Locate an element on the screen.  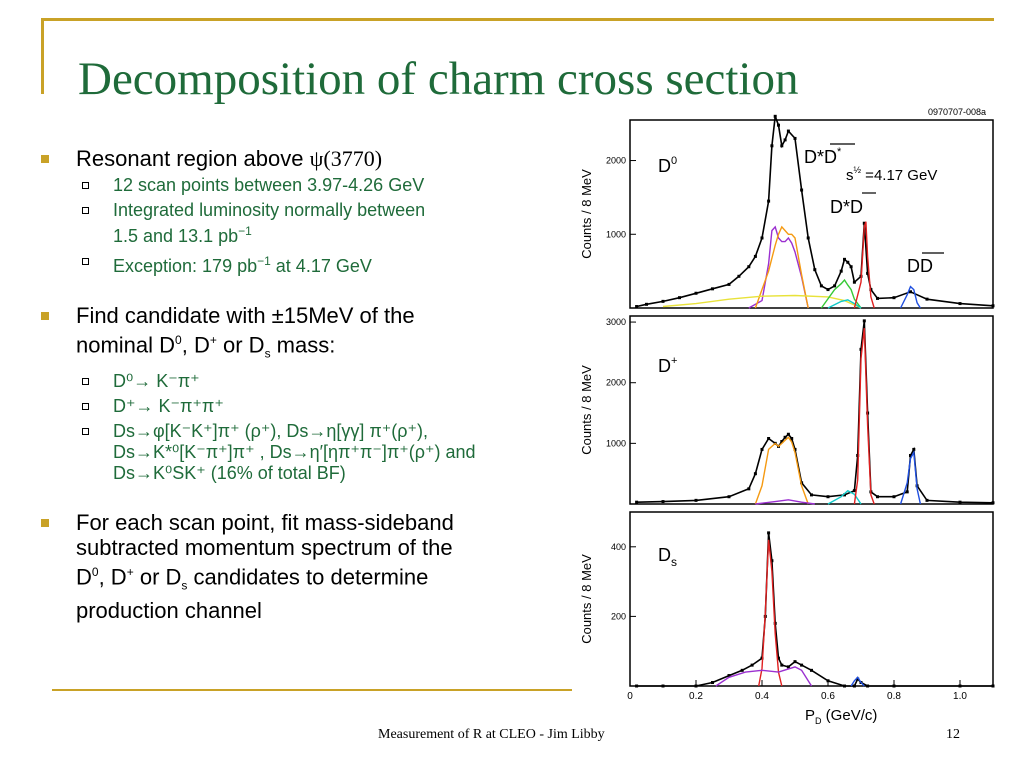
bullet-text: , D is located at coordinates (112, 577).